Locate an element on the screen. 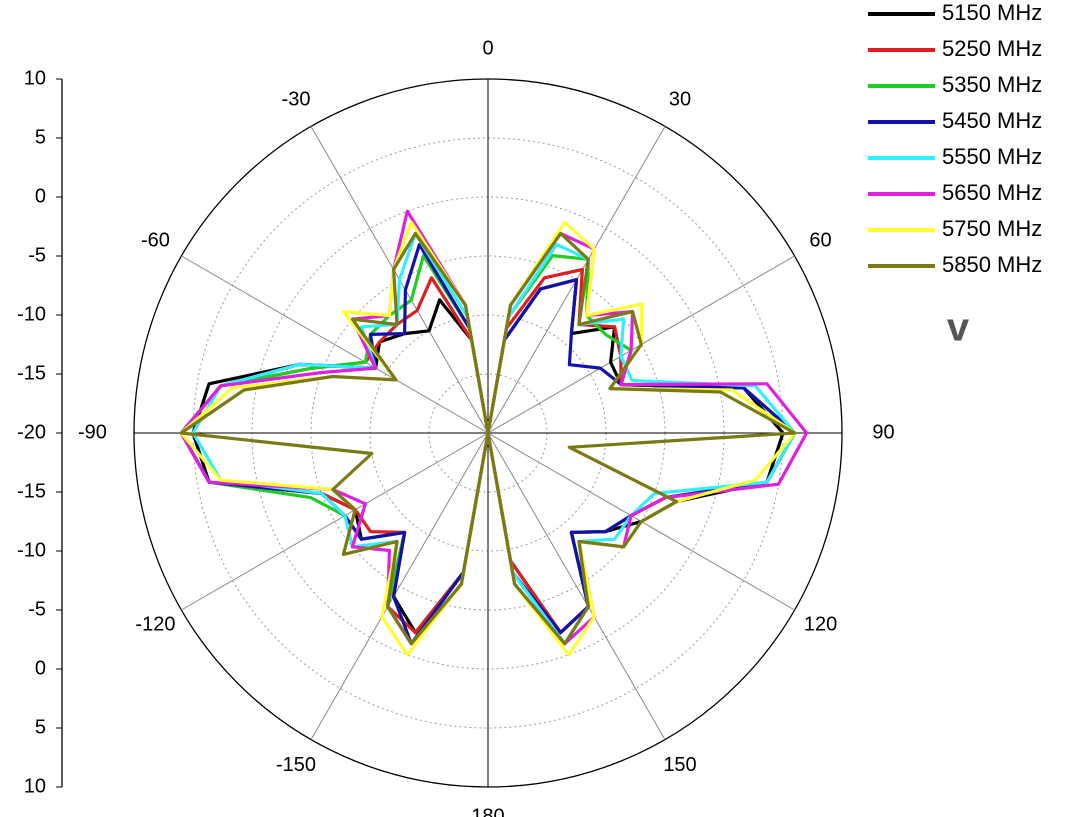 The height and width of the screenshot is (817, 1080). angle-label: -120 is located at coordinates (155, 624).